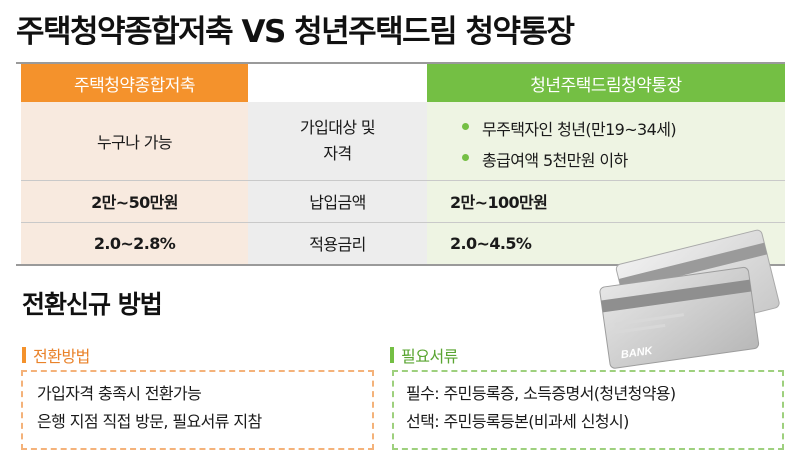  What do you see at coordinates (637, 353) in the screenshot?
I see `card-text: BANK` at bounding box center [637, 353].